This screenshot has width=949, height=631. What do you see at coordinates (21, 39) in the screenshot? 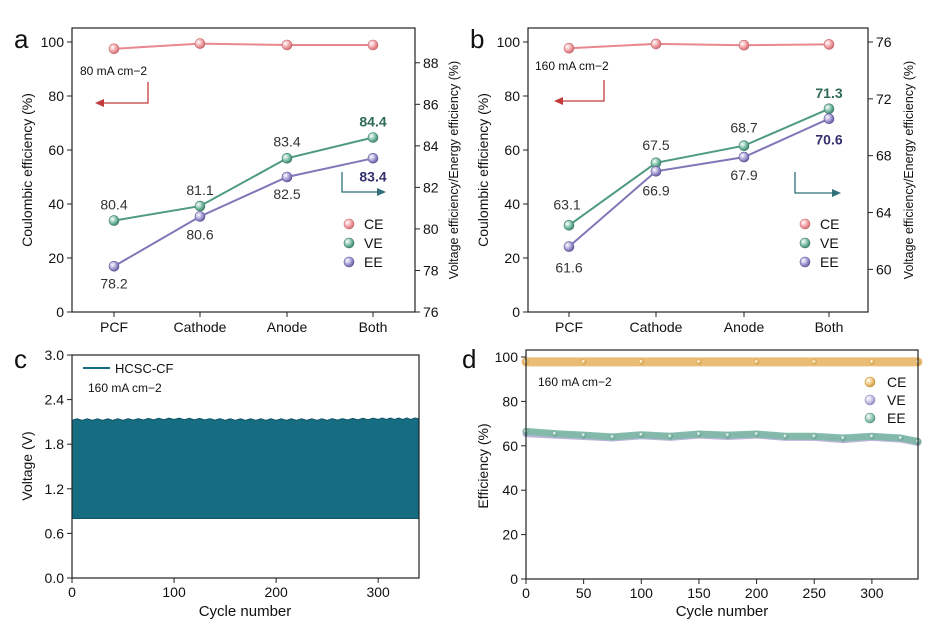
I see `panel-letter-a: a` at bounding box center [21, 39].